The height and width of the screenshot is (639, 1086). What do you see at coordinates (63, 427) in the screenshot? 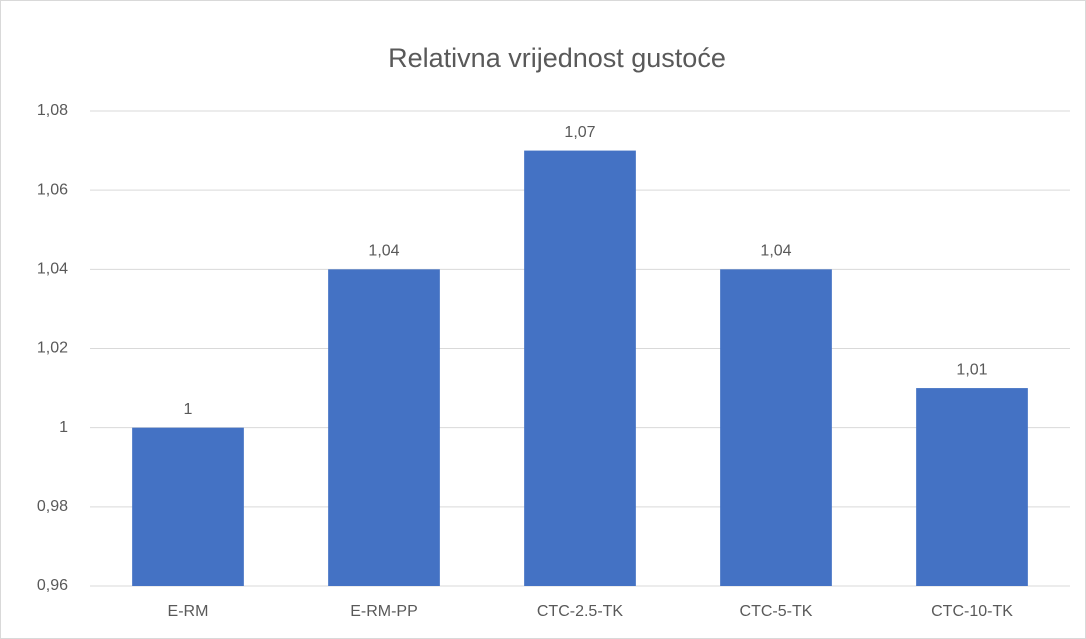
I see `y-tick-label: 1` at bounding box center [63, 427].